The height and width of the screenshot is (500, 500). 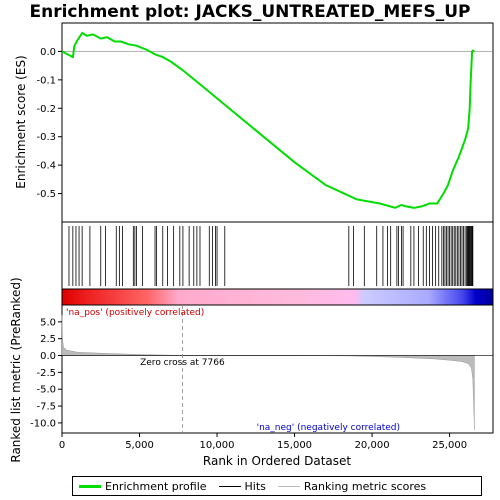 I want to click on hits-panel, so click(x=277, y=255).